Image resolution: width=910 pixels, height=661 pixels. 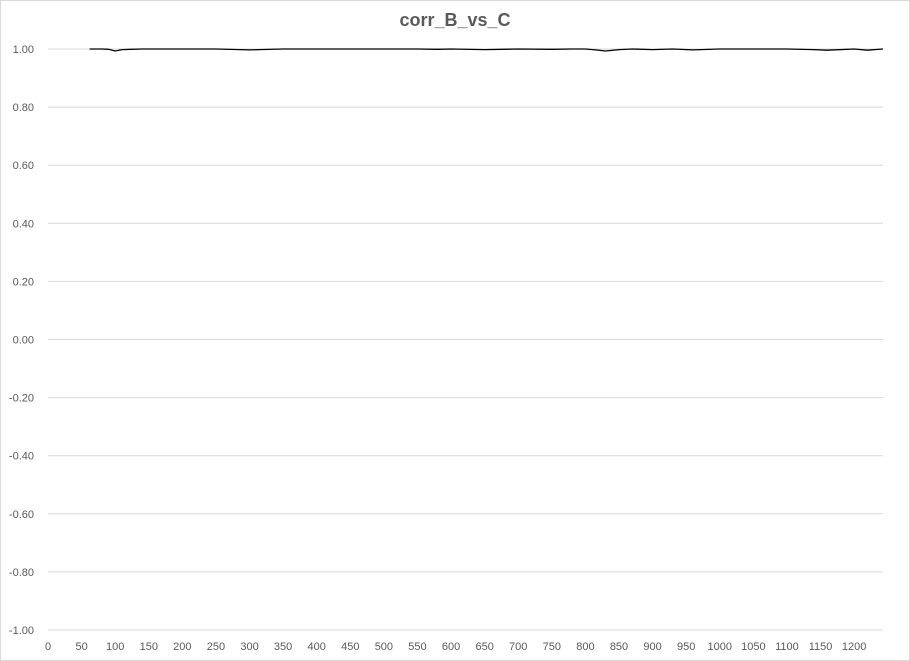 What do you see at coordinates (552, 647) in the screenshot?
I see `x-tick-label: 750` at bounding box center [552, 647].